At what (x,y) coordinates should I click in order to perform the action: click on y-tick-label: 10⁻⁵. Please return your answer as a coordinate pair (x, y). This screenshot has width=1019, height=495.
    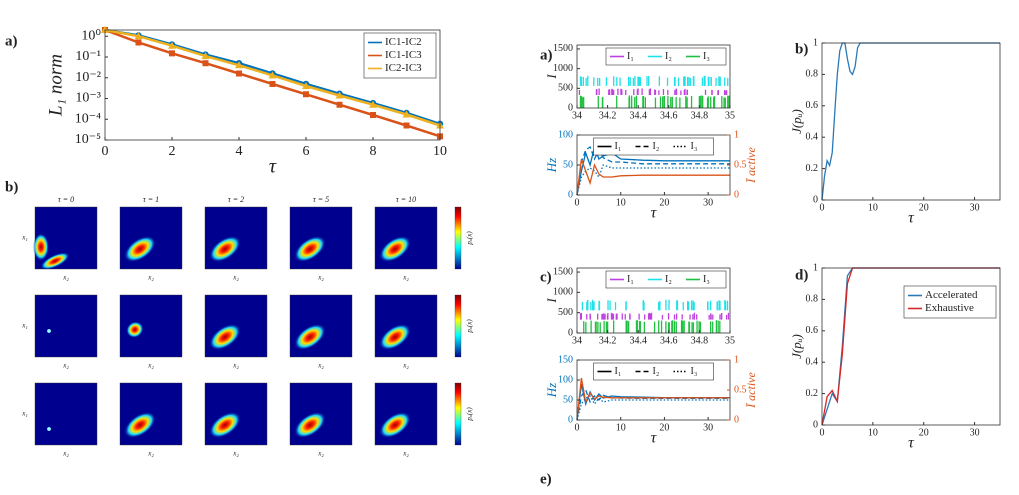
    Looking at the image, I should click on (88, 139).